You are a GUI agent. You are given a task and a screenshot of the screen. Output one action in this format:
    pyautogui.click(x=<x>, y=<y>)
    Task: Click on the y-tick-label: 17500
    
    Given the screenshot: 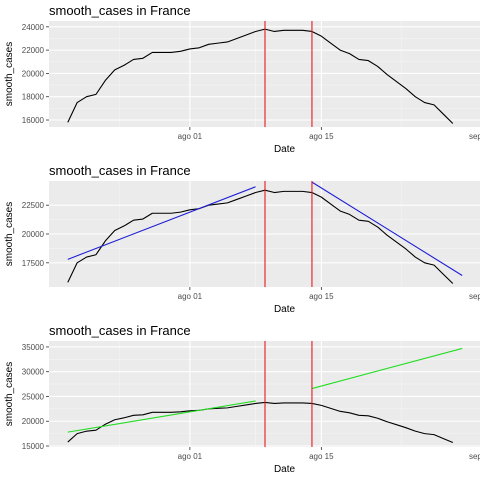 What is the action you would take?
    pyautogui.click(x=33, y=263)
    